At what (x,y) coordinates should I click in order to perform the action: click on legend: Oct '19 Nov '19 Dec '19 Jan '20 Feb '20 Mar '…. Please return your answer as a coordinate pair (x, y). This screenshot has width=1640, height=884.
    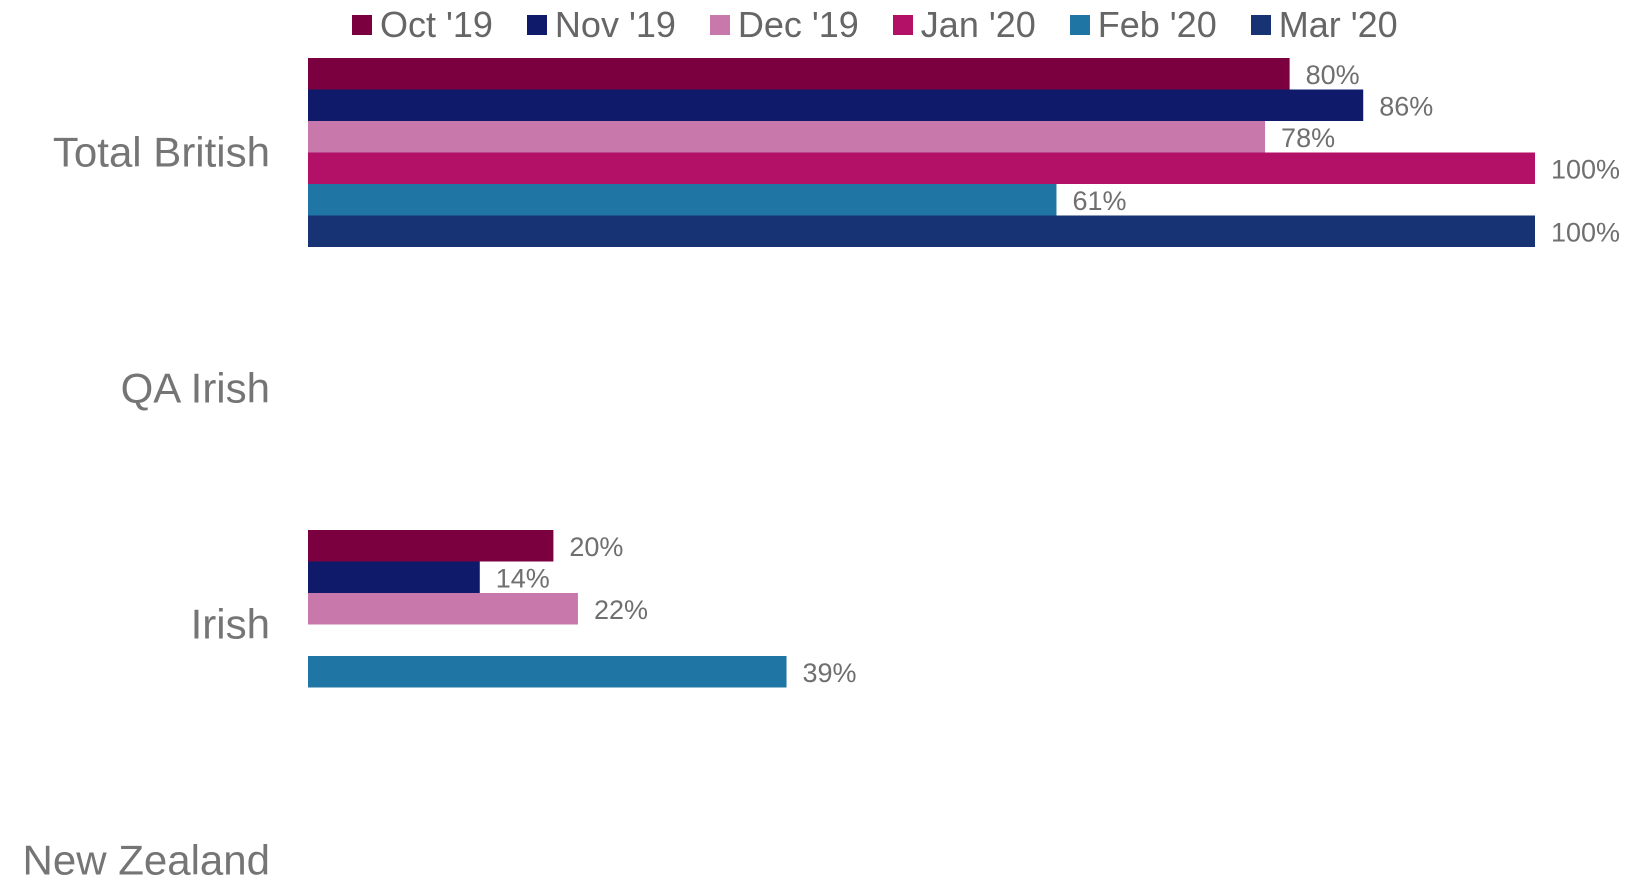
    Looking at the image, I should click on (892, 25).